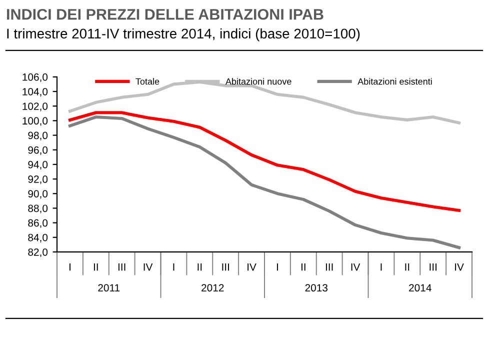 The image size is (500, 348). What do you see at coordinates (35, 107) in the screenshot?
I see `y-tick-label: 102,0` at bounding box center [35, 107].